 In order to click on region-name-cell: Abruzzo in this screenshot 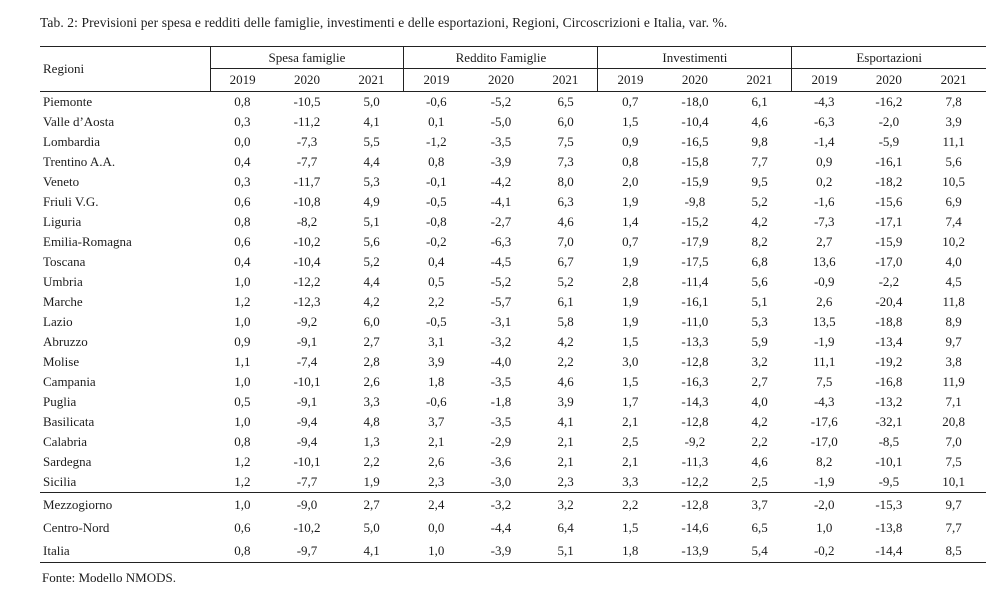, I will do `click(65, 341)`.